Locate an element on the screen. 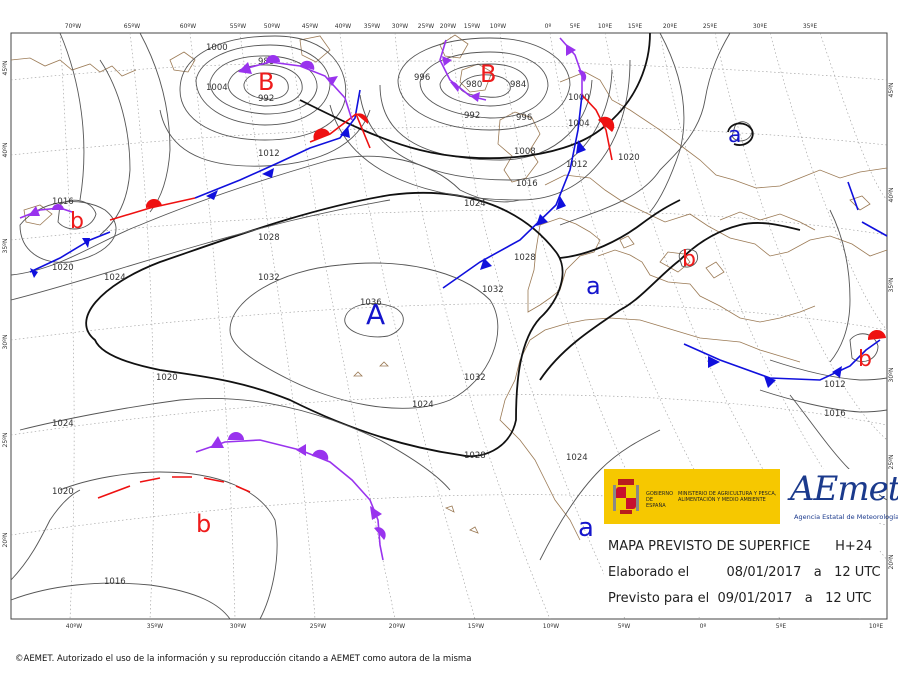  high-pressure-label: A is located at coordinates (375, 314).